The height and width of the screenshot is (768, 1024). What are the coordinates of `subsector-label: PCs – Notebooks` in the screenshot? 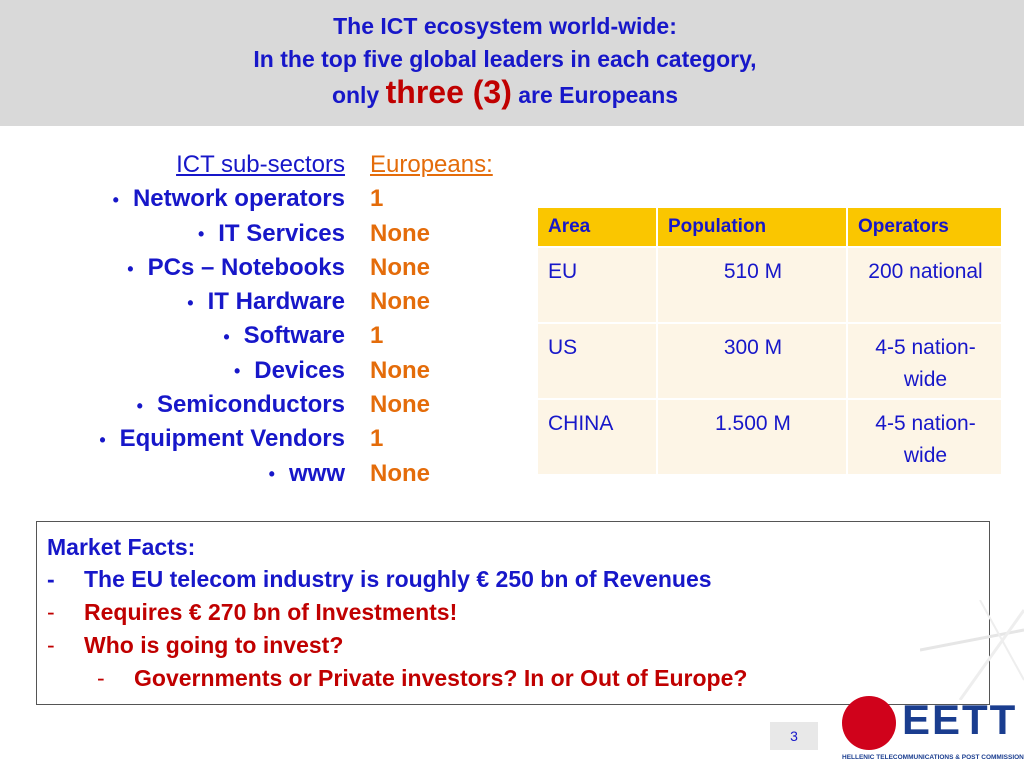 It's located at (246, 267).